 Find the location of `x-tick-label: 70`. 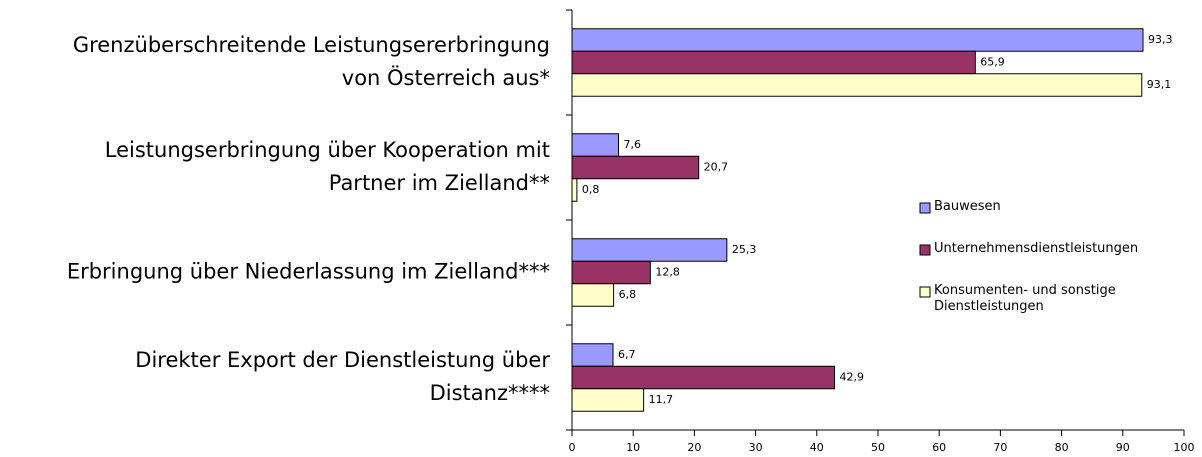

x-tick-label: 70 is located at coordinates (1000, 447).